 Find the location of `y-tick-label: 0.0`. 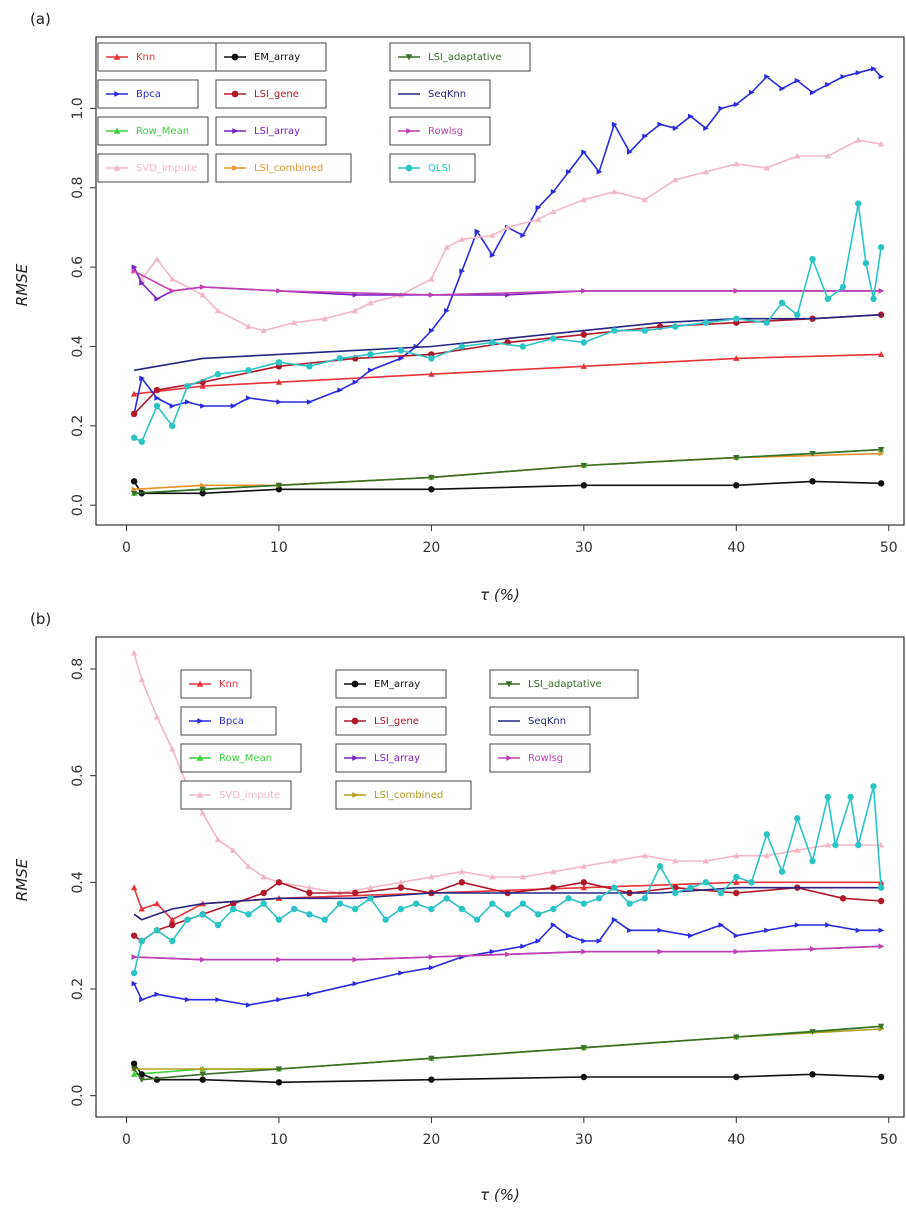

y-tick-label: 0.0 is located at coordinates (78, 505).